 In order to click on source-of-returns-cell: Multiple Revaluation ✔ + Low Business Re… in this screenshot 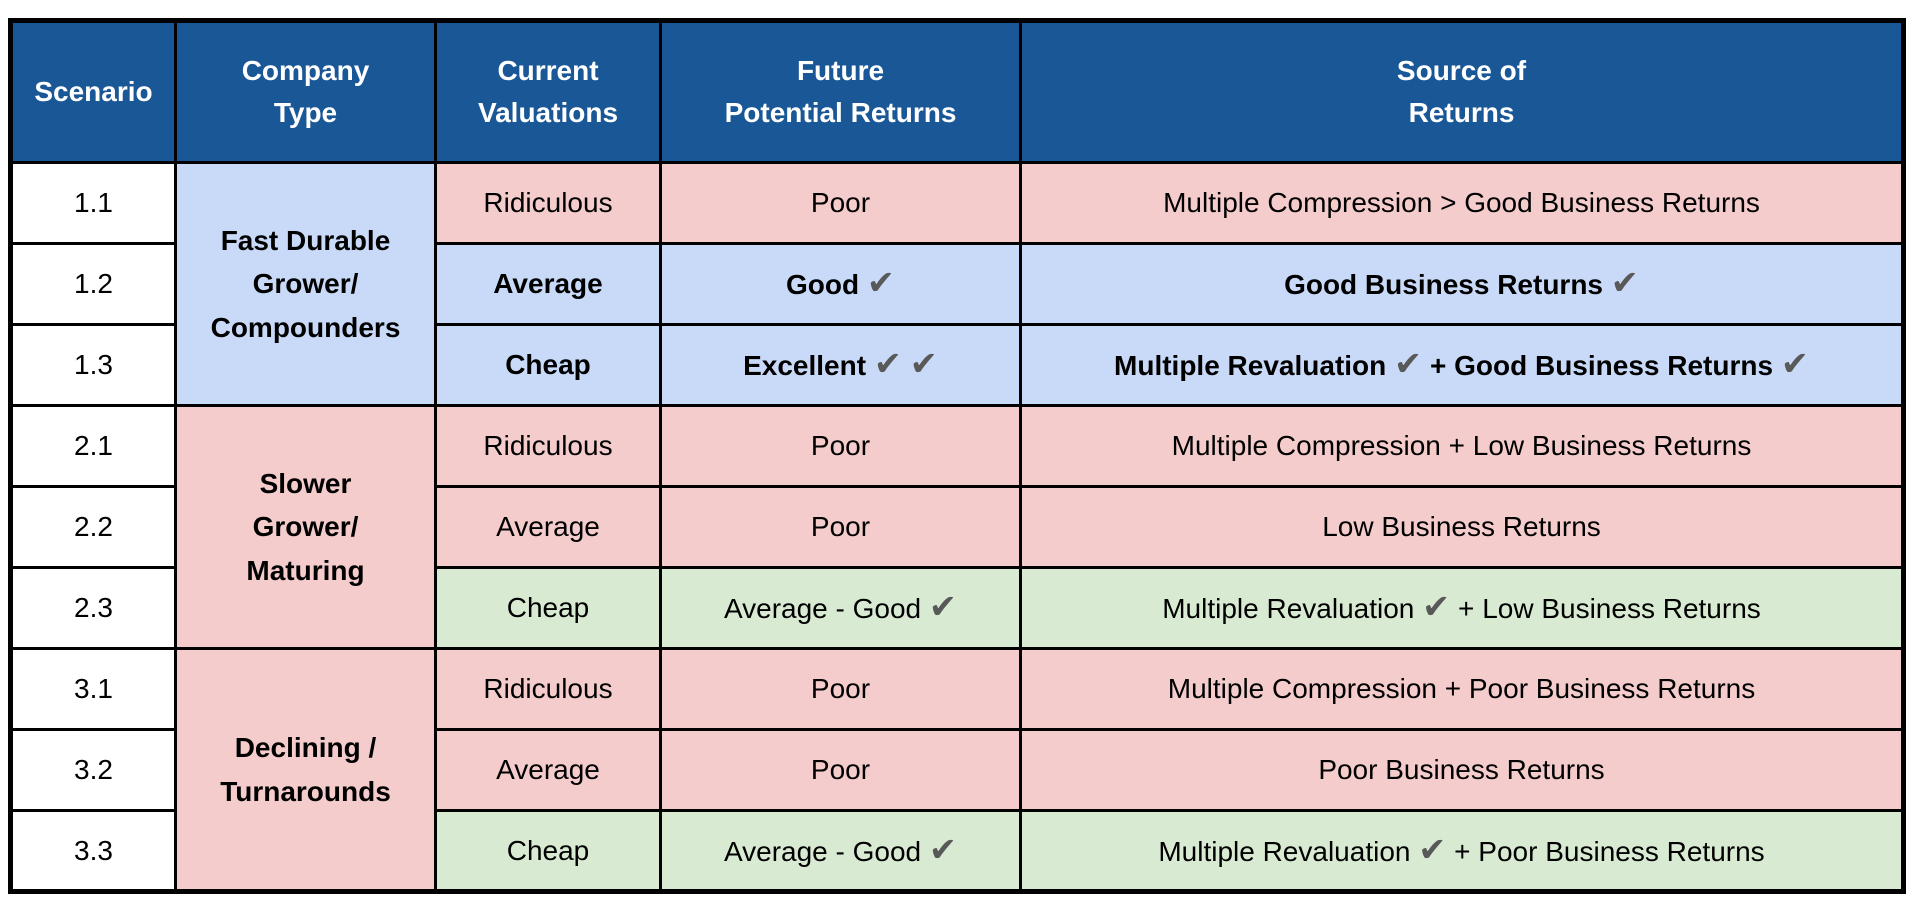, I will do `click(1462, 608)`.